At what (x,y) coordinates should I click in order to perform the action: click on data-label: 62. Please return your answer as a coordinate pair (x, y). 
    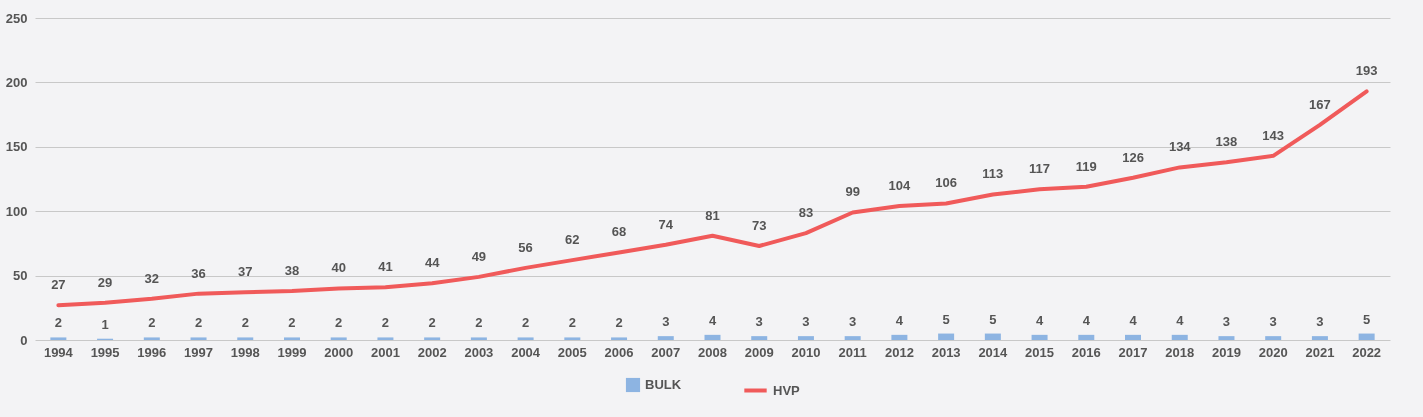
    Looking at the image, I should click on (572, 240).